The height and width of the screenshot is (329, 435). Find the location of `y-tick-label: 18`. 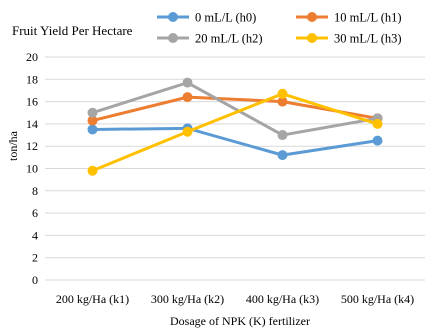

y-tick-label: 18 is located at coordinates (32, 79).